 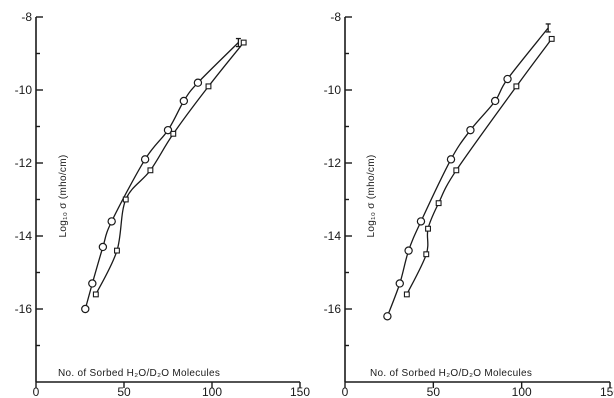 What do you see at coordinates (333, 309) in the screenshot?
I see `right-y-tick-label: -16` at bounding box center [333, 309].